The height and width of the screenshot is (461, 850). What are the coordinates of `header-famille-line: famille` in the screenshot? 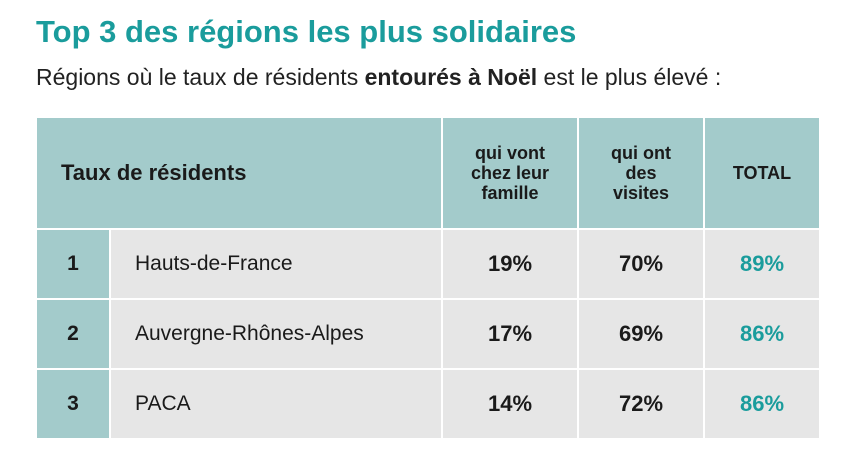 It's located at (510, 193).